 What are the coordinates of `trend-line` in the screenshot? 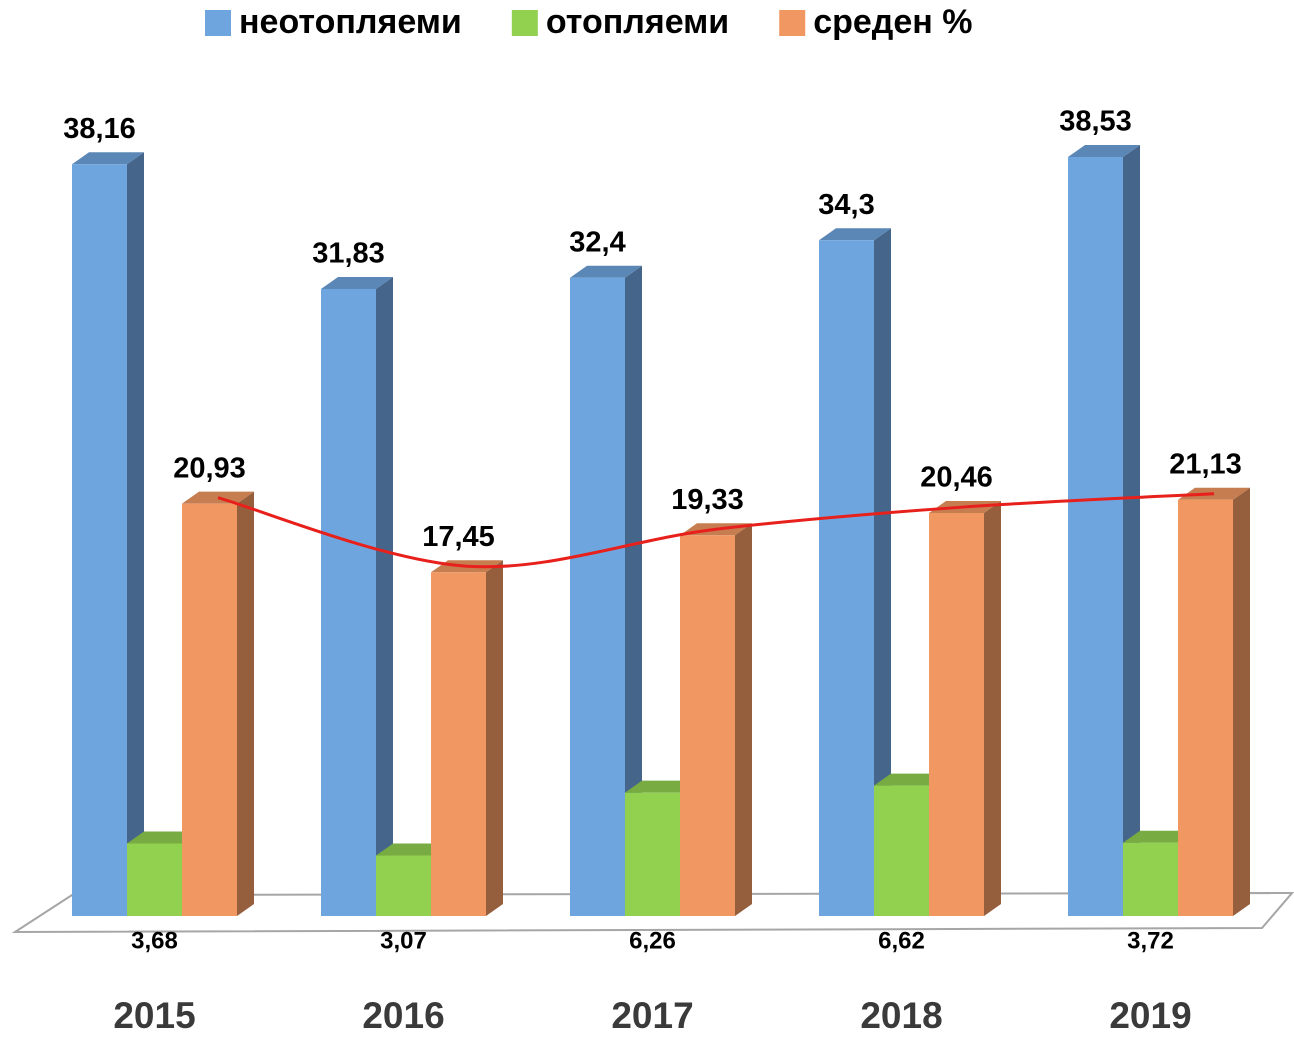 It's located at (716, 530).